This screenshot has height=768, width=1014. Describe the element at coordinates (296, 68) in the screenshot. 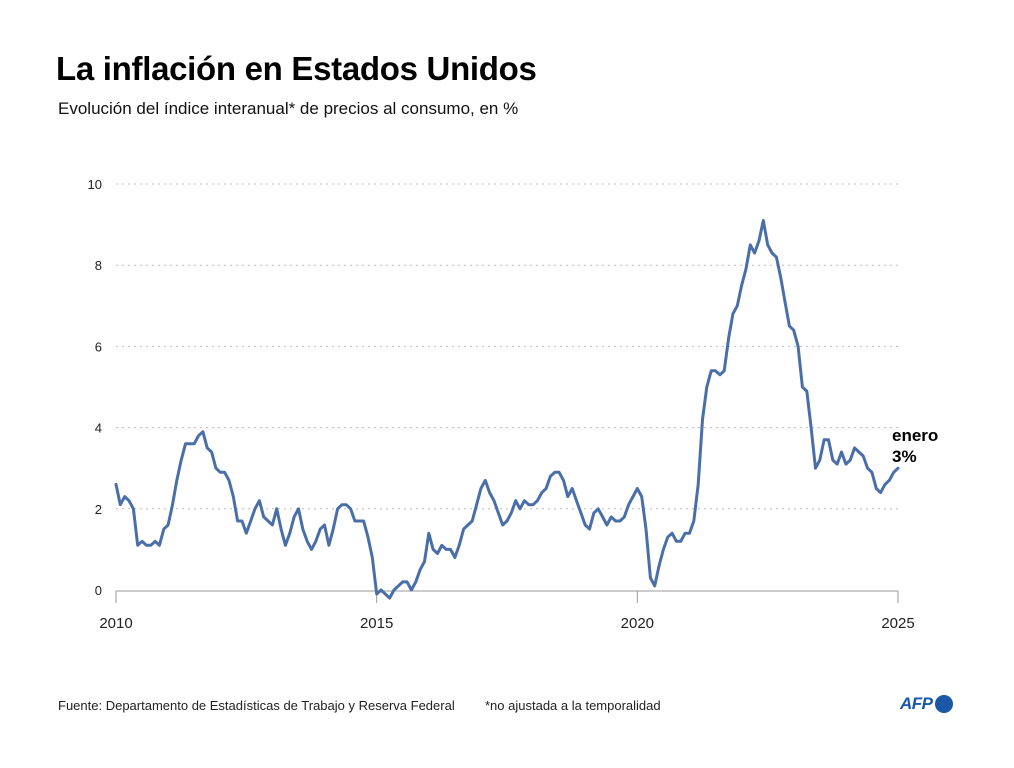

I see `chart-title: La inflación en Estados Unidos` at that location.